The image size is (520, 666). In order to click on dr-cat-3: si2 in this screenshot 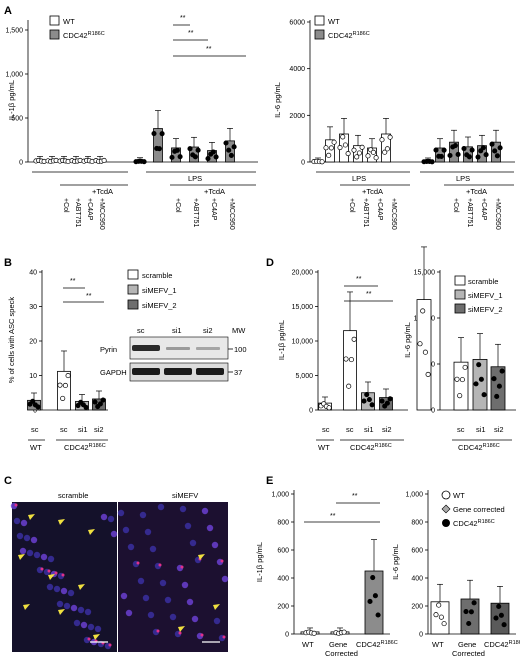, I will do `click(499, 429)`.